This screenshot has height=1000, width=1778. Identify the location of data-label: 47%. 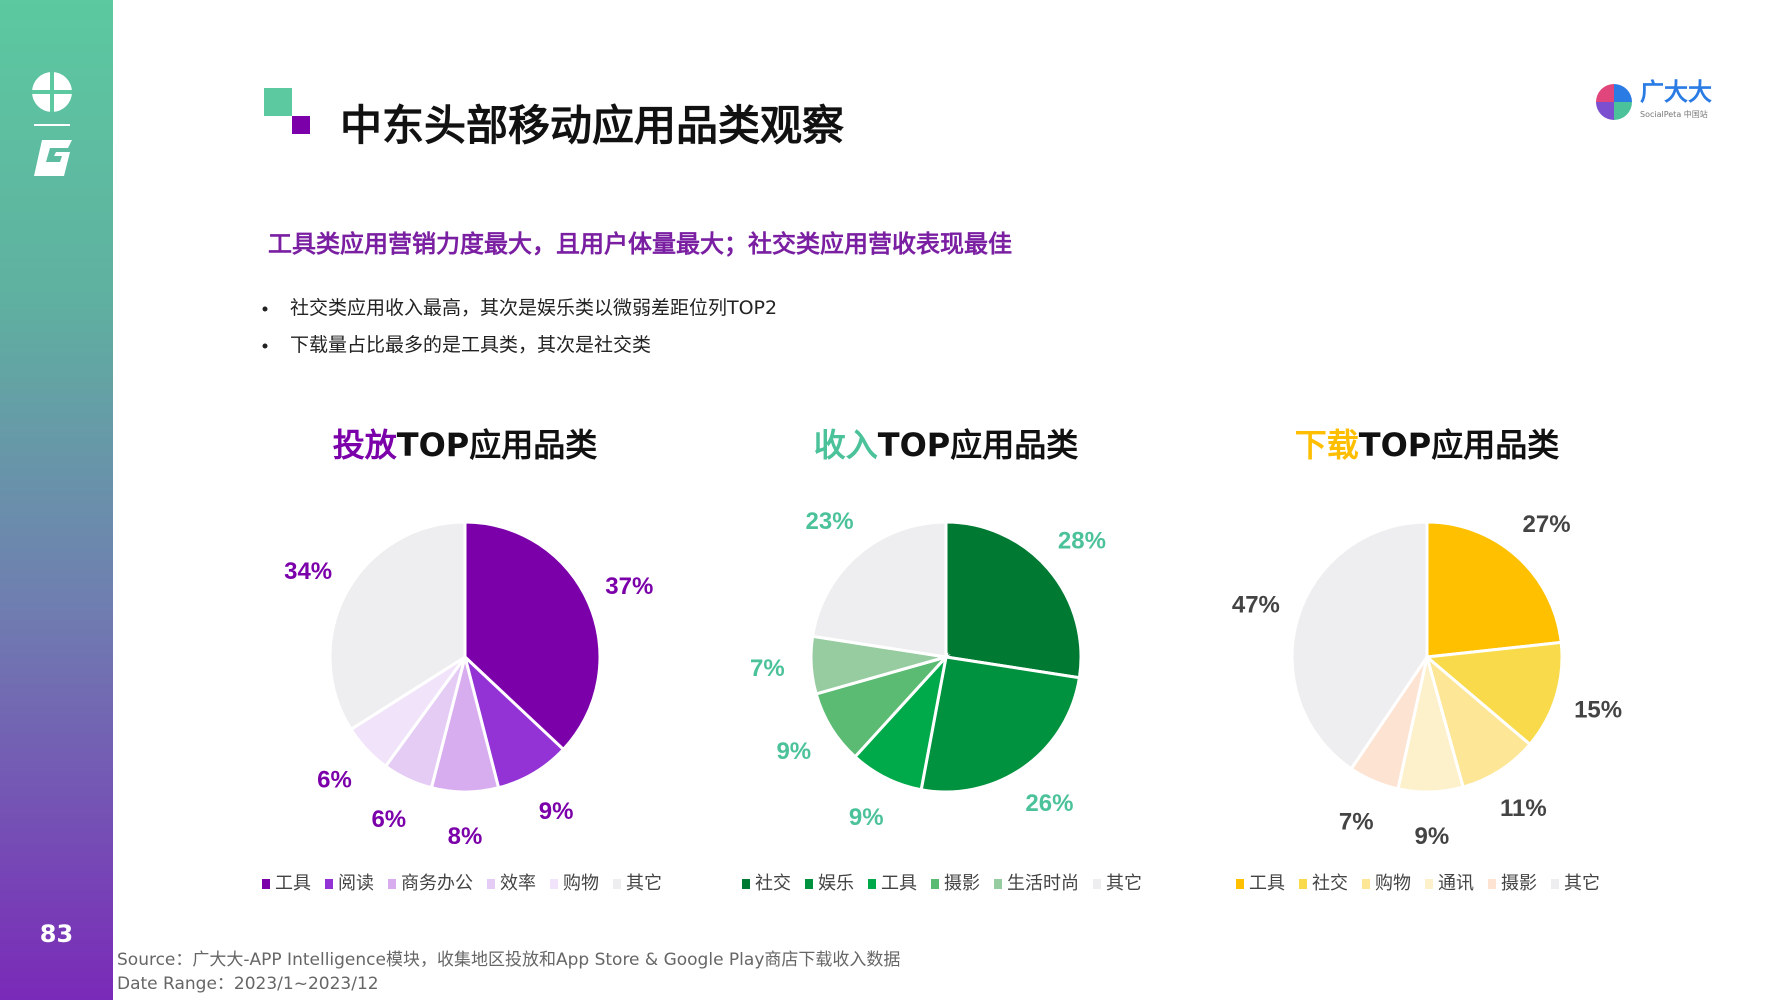
(1256, 604).